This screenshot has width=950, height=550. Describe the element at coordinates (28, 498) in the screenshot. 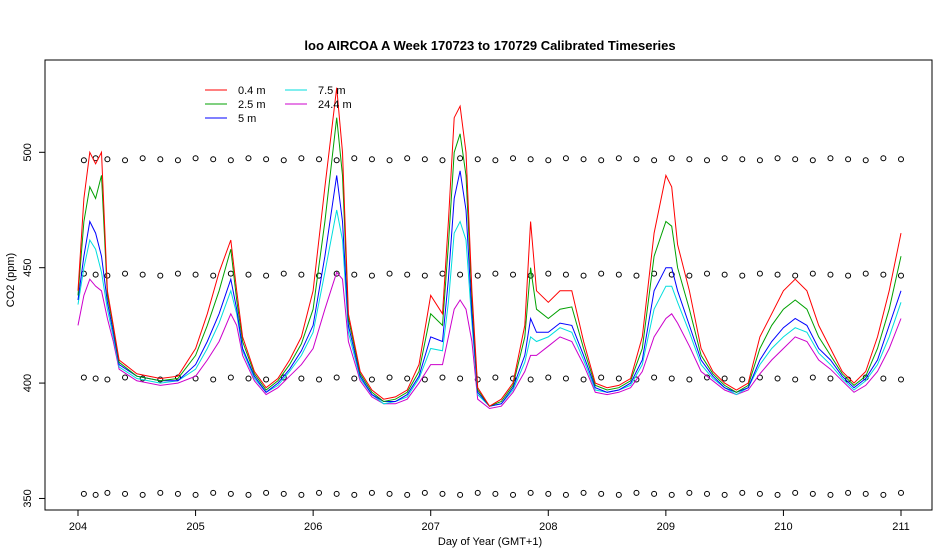

I see `y-tick-label: 350` at that location.